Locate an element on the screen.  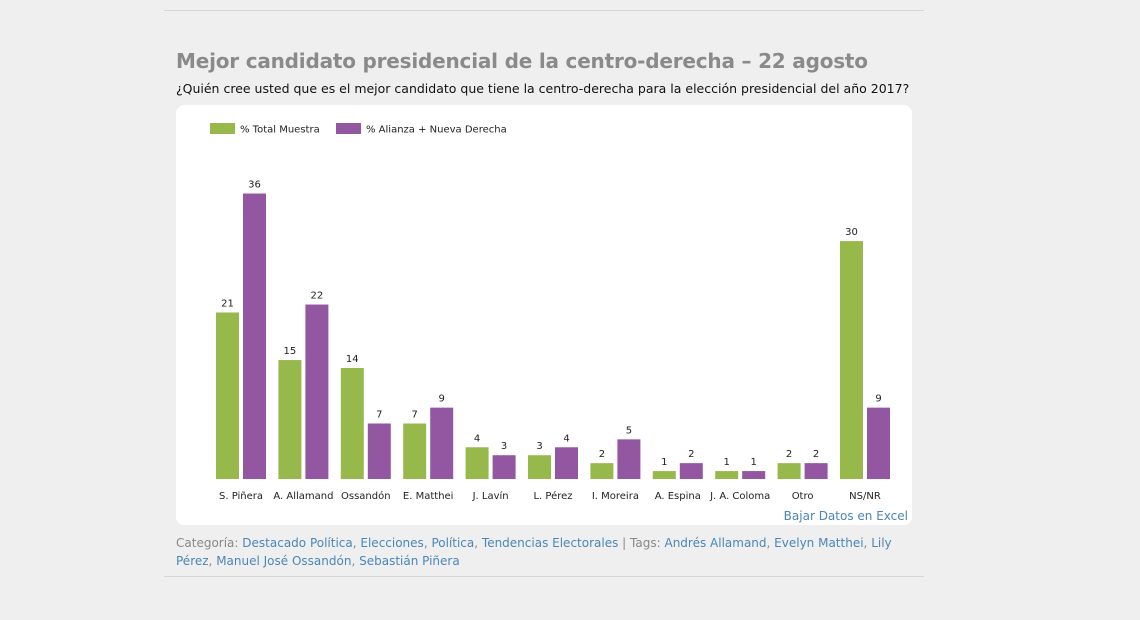
category-link: Destacado Política is located at coordinates (297, 543).